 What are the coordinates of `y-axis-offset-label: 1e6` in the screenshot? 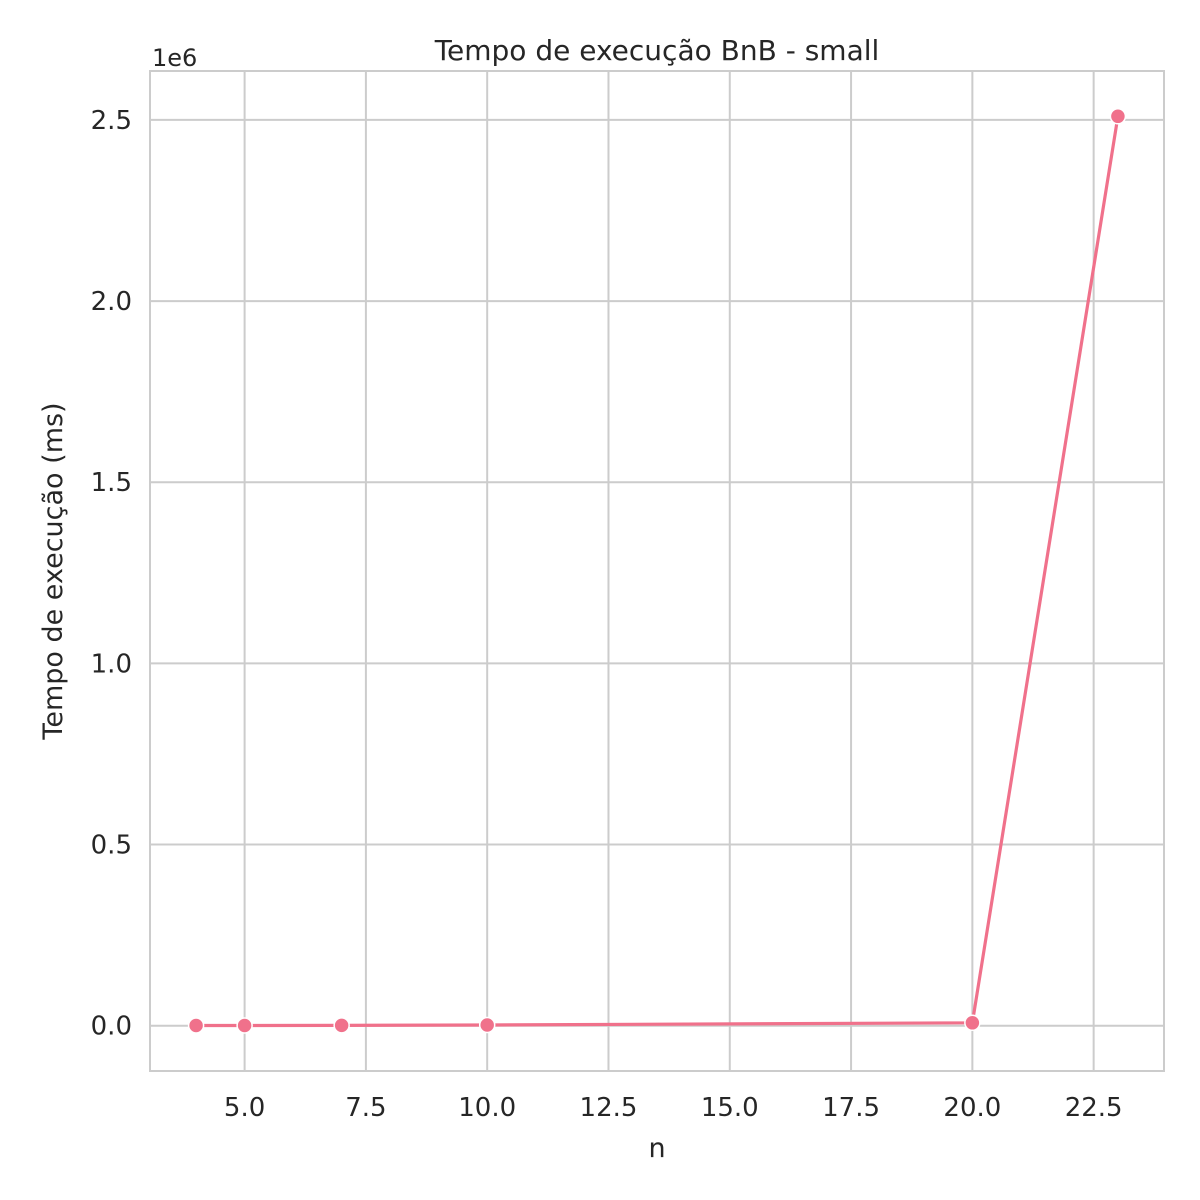 It's located at (174, 58).